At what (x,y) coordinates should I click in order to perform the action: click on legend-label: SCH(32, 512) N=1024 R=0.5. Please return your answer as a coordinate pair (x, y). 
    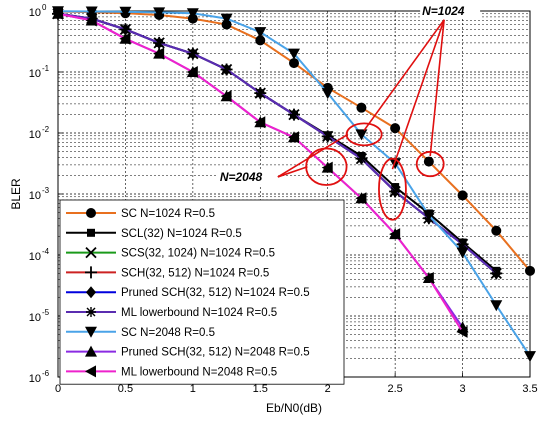
    Looking at the image, I should click on (195, 273).